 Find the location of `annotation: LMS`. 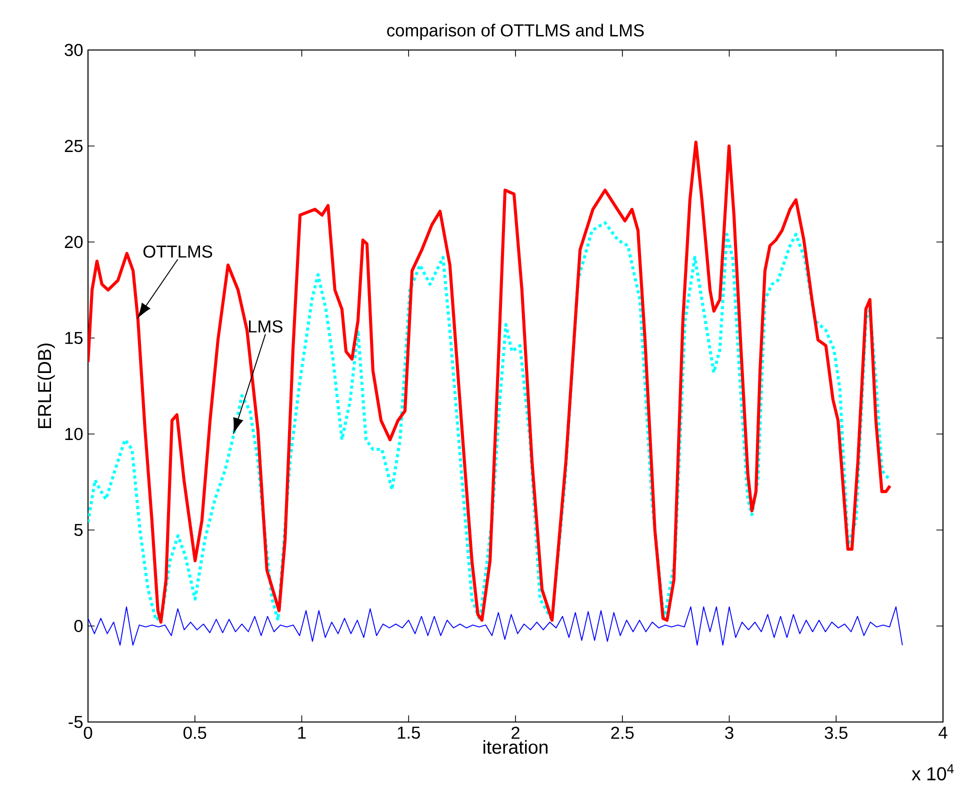

annotation: LMS is located at coordinates (265, 326).